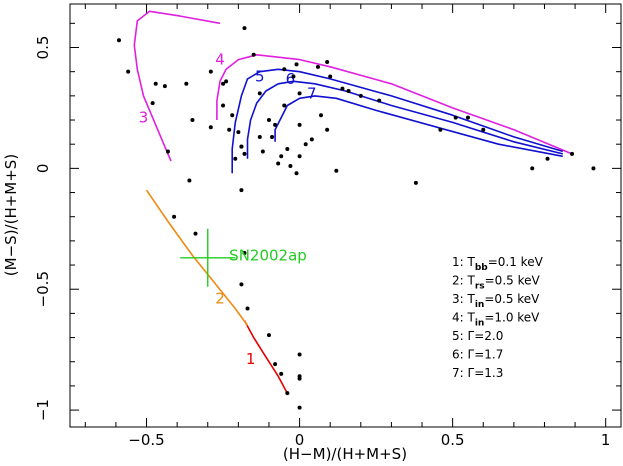  What do you see at coordinates (606, 440) in the screenshot?
I see `x-tick-label: 1` at bounding box center [606, 440].